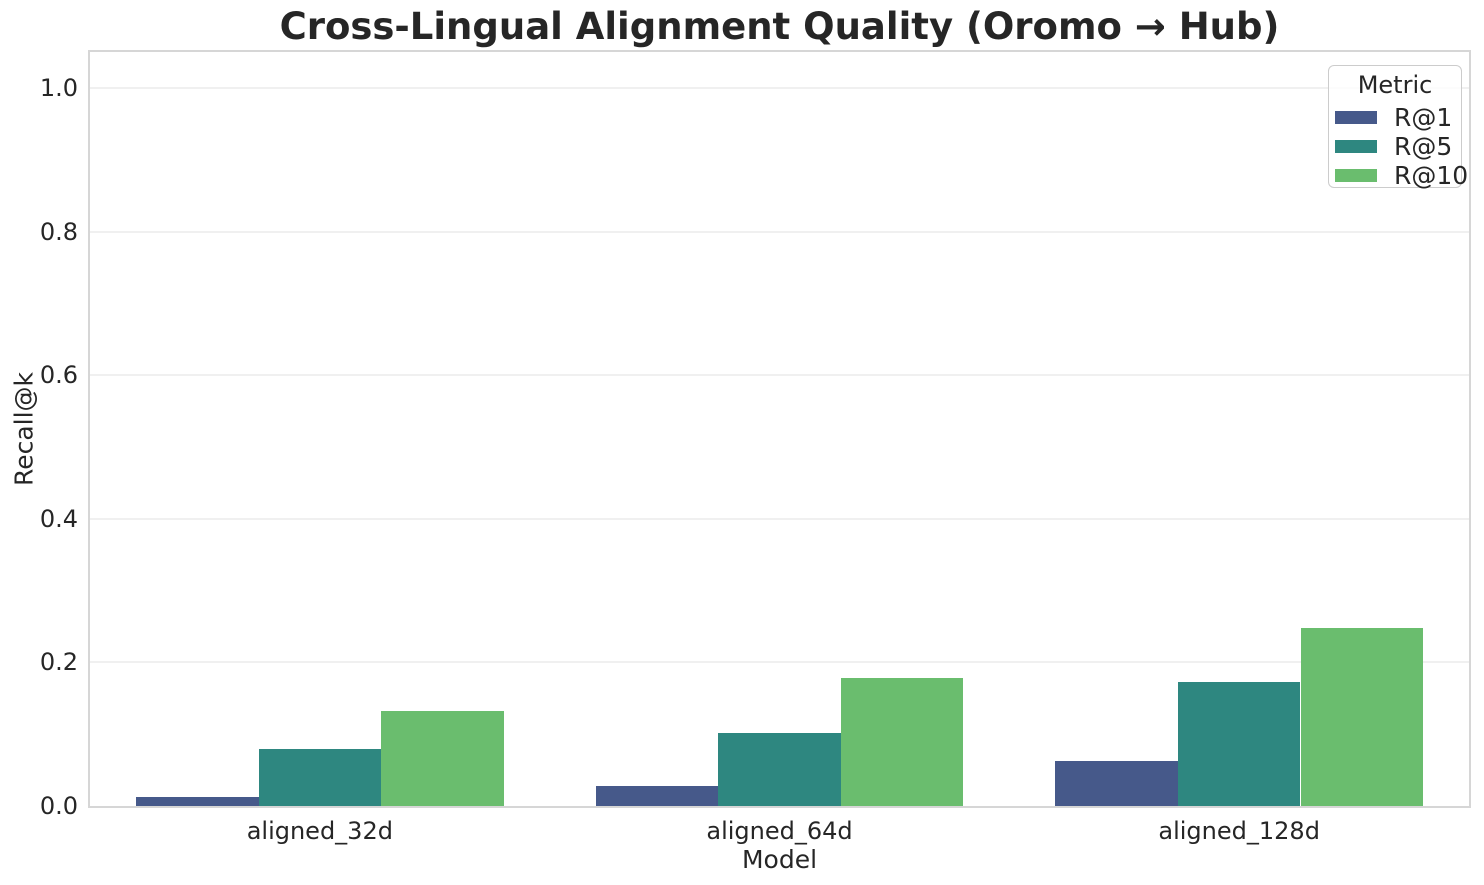 This screenshot has height=885, width=1484. Describe the element at coordinates (319, 831) in the screenshot. I see `x-tick-label-aligned_32d: aligned_32d` at that location.